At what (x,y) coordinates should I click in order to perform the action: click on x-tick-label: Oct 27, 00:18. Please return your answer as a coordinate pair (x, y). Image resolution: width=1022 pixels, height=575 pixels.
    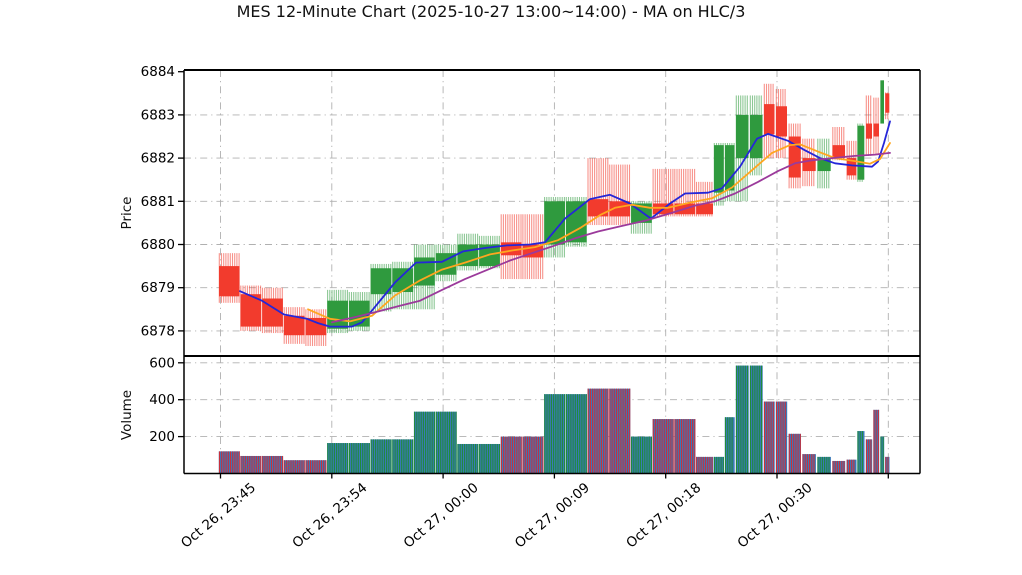
    Looking at the image, I should click on (663, 516).